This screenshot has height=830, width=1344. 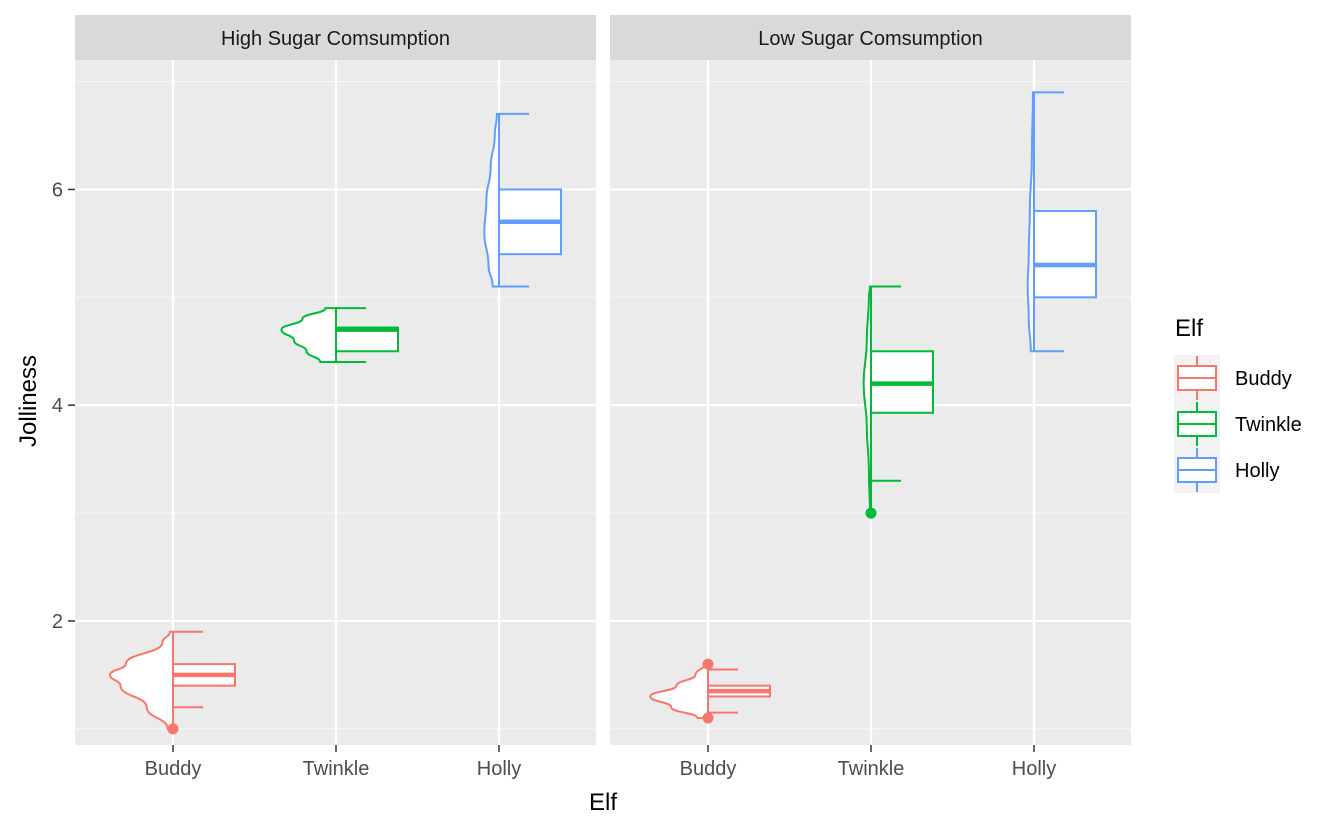 I want to click on legend-label: Twinkle, so click(x=1268, y=425).